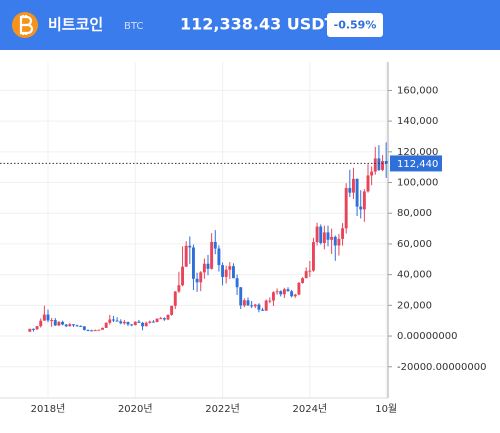  I want to click on coin-ticker: BTC, so click(133, 26).